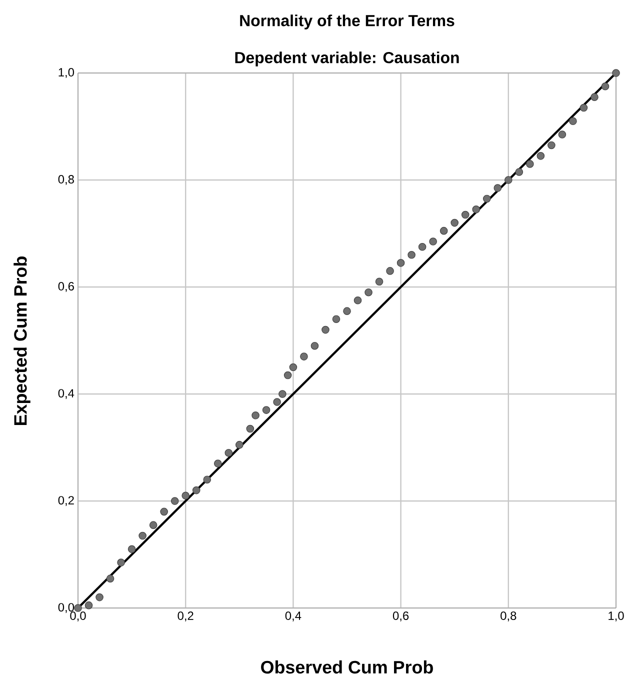 The width and height of the screenshot is (628, 682). I want to click on y-axis-title: Expected Cum Prob, so click(22, 340).